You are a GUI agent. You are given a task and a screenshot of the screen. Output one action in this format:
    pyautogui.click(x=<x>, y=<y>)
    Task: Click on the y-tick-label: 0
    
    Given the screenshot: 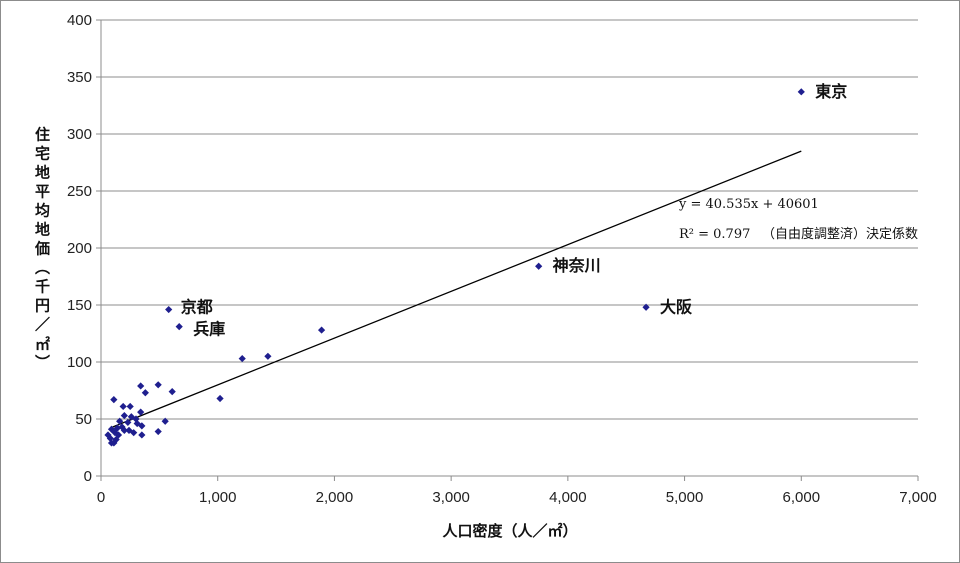 What is the action you would take?
    pyautogui.click(x=88, y=476)
    